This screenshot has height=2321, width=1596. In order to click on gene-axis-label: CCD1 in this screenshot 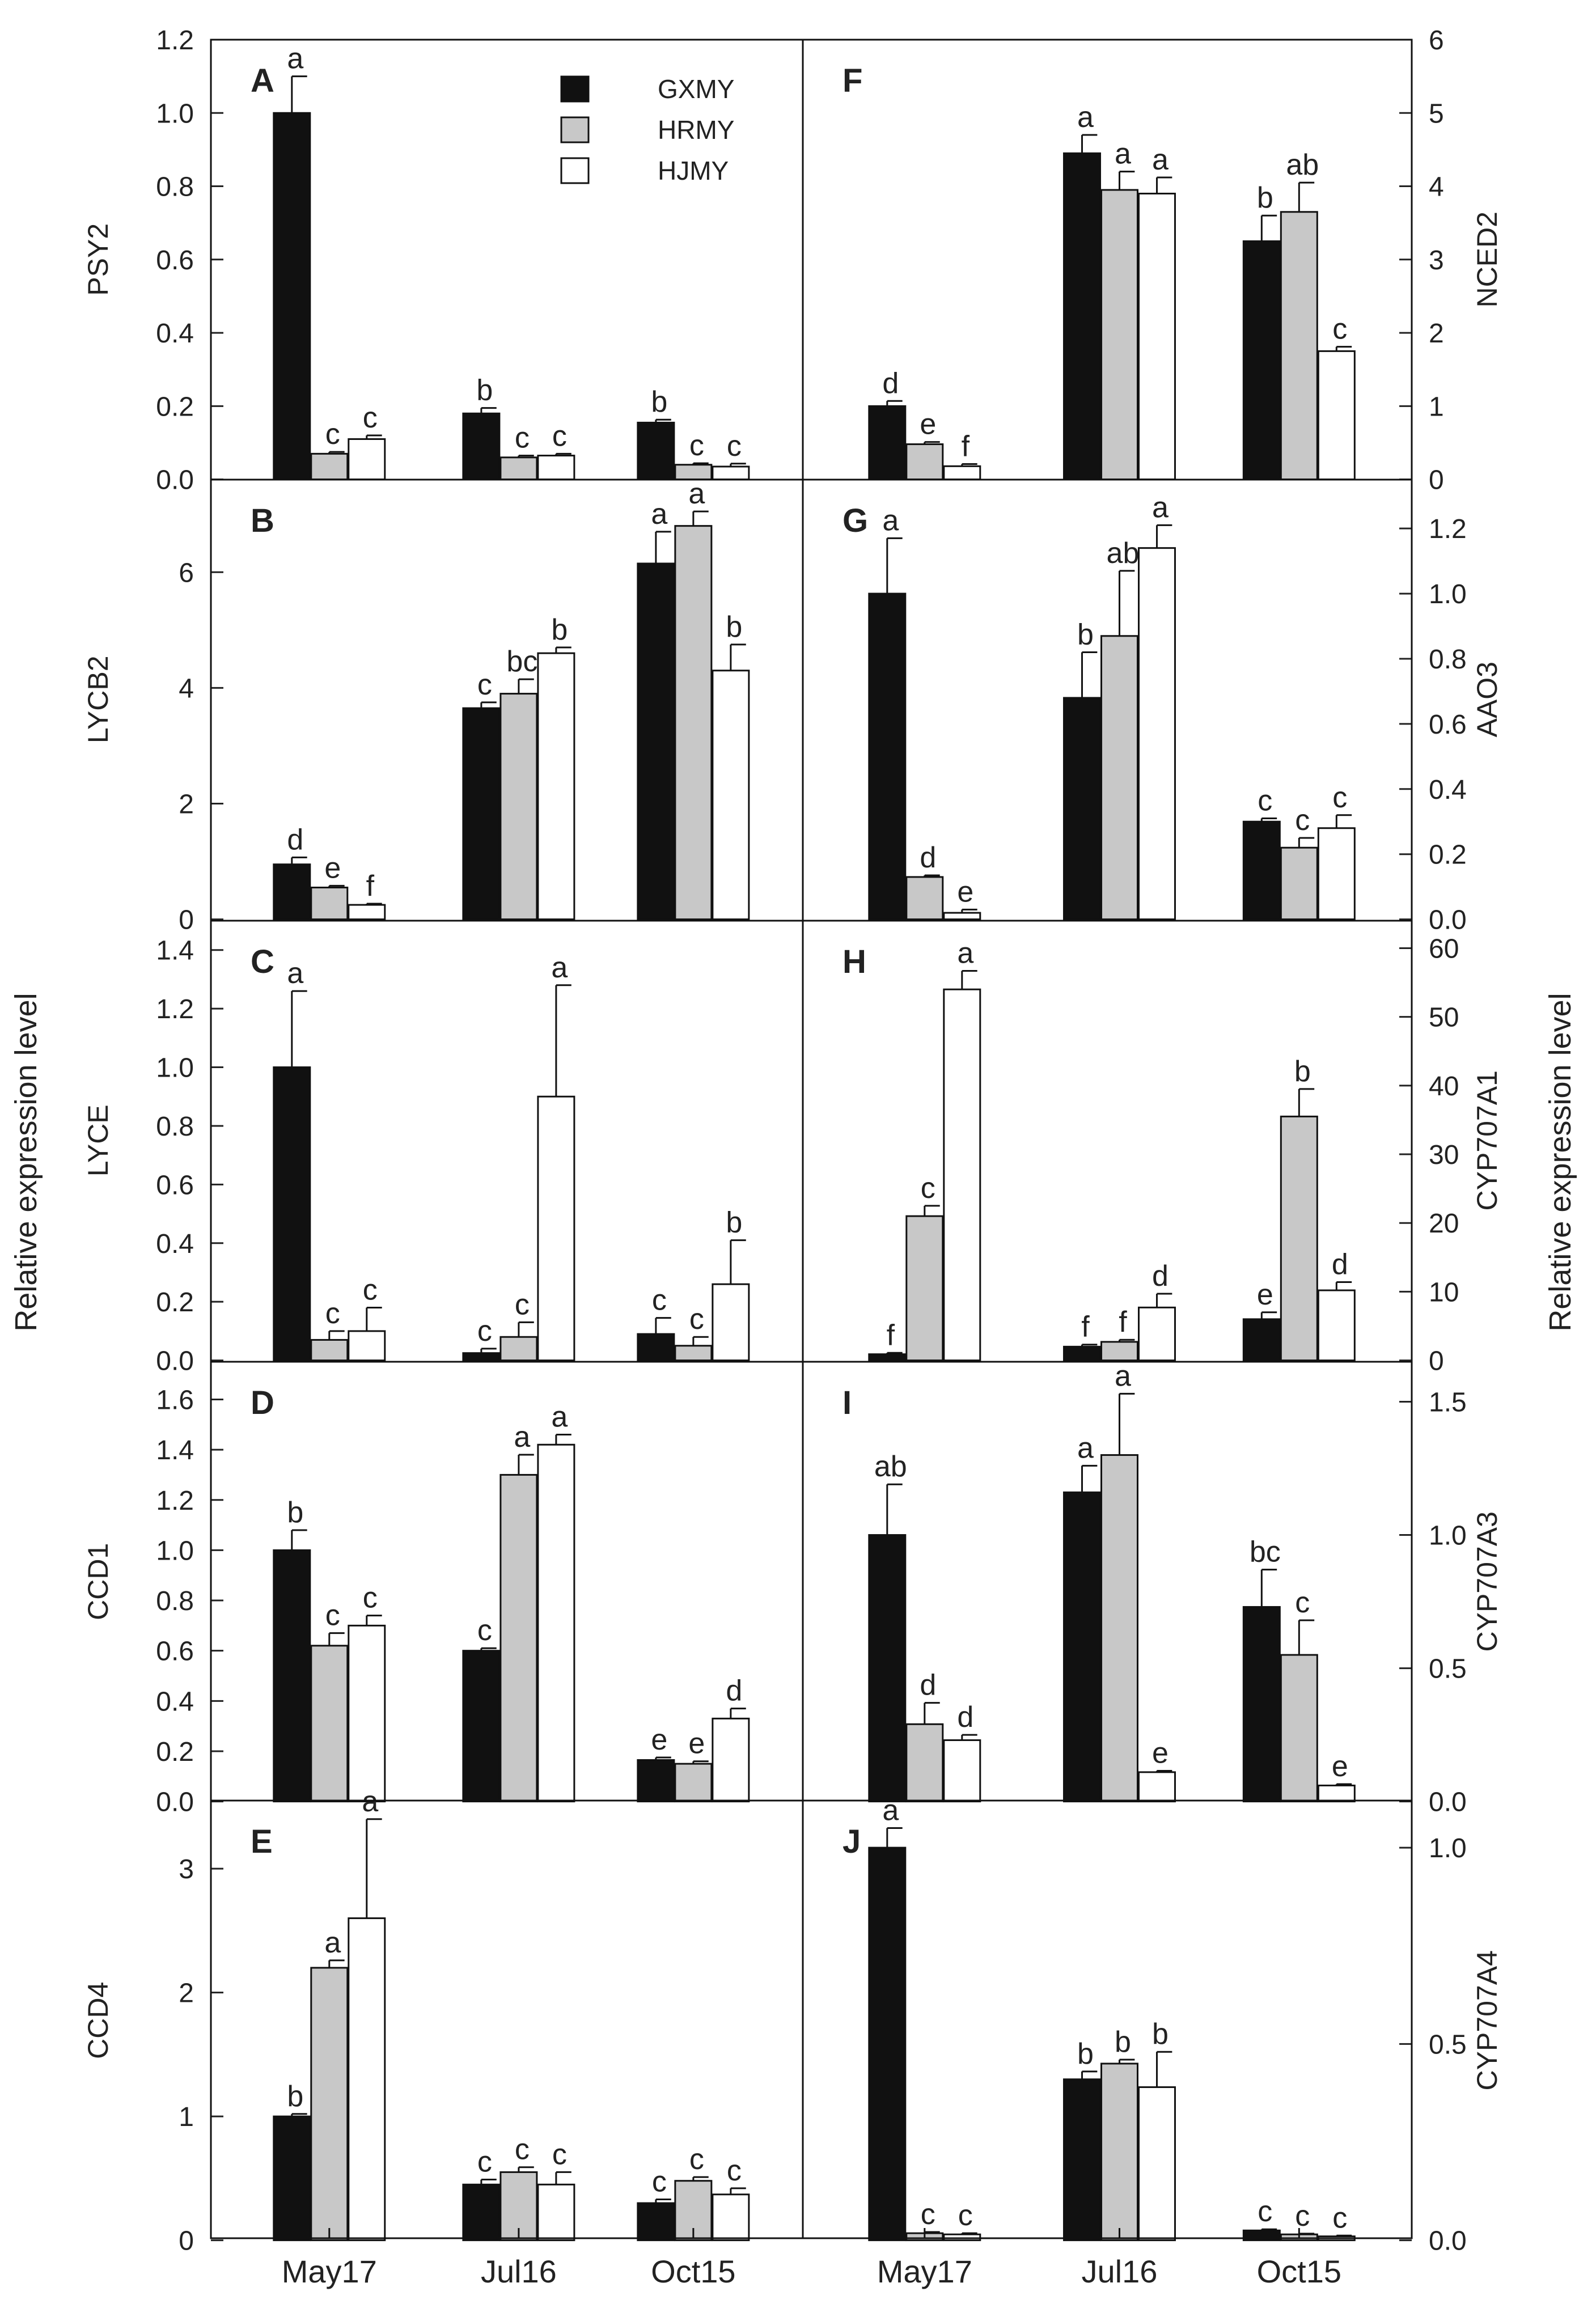, I will do `click(98, 1581)`.